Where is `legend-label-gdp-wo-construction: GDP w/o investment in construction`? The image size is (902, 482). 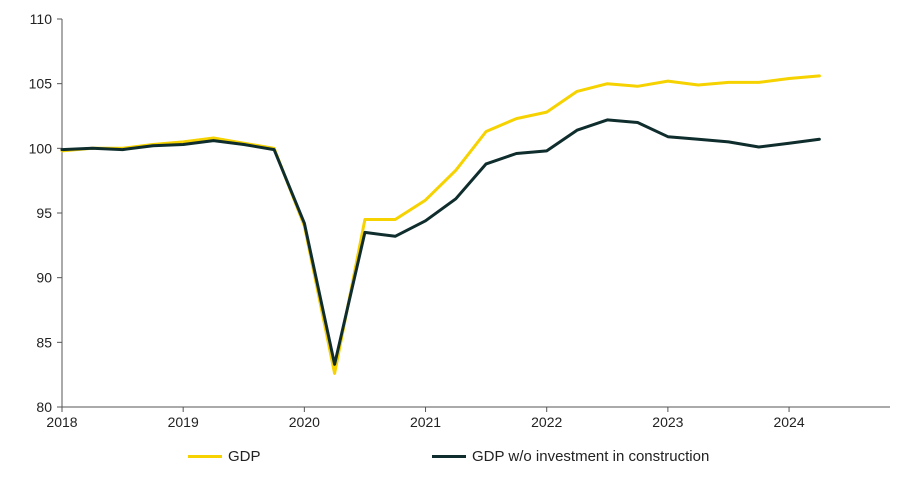 legend-label-gdp-wo-construction: GDP w/o investment in construction is located at coordinates (591, 456).